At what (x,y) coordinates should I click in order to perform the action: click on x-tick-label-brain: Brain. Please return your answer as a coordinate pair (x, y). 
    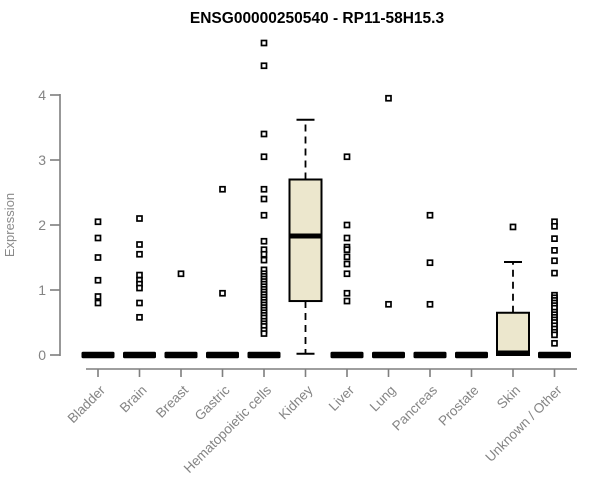
    Looking at the image, I should click on (133, 399).